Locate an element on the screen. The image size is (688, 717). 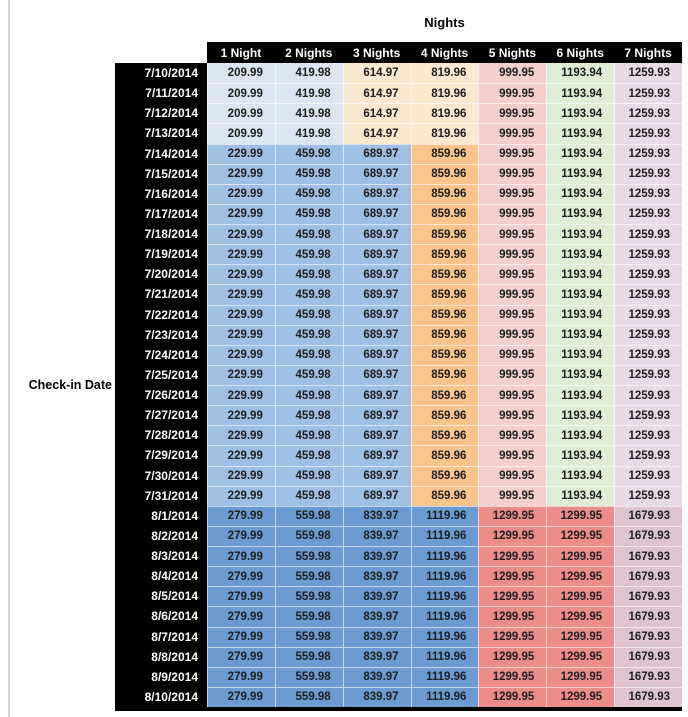
row-header-date-cell: 7/21/2014 is located at coordinates (161, 294).